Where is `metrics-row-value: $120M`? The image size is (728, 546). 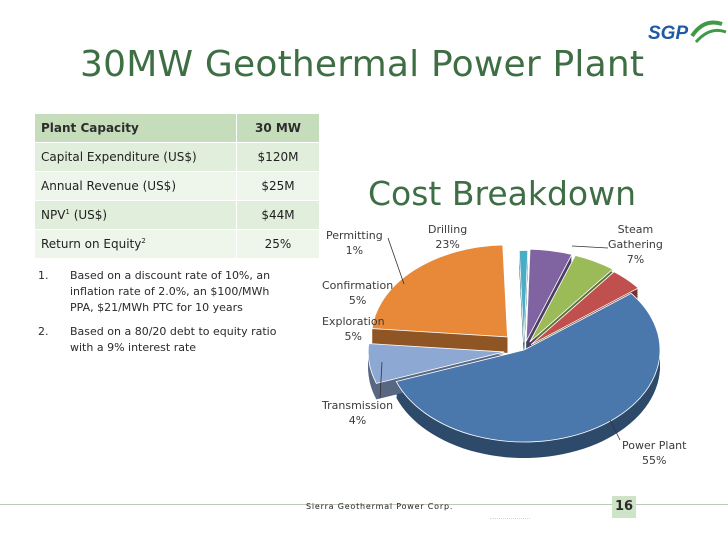 metrics-row-value: $120M is located at coordinates (278, 157).